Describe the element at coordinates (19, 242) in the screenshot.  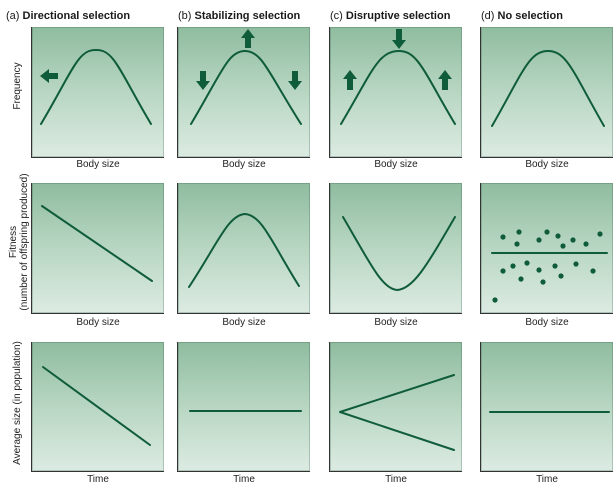
I see `row-ylabel-fitness: Fitness (number of offspring produced)` at that location.